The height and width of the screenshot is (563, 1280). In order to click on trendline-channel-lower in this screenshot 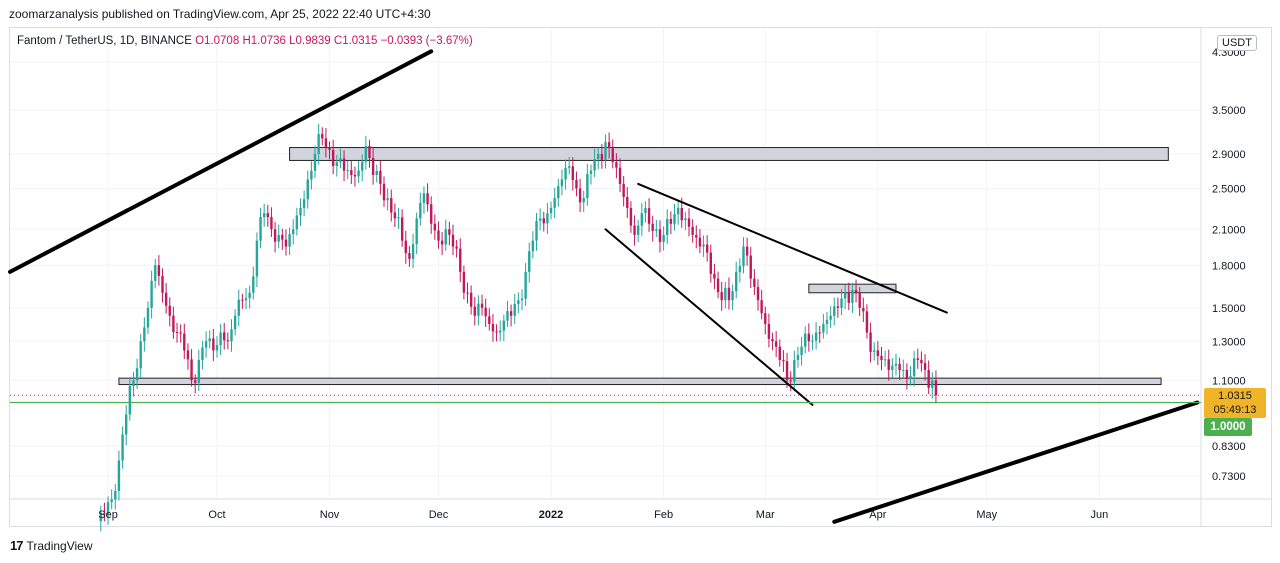, I will do `click(1016, 462)`.